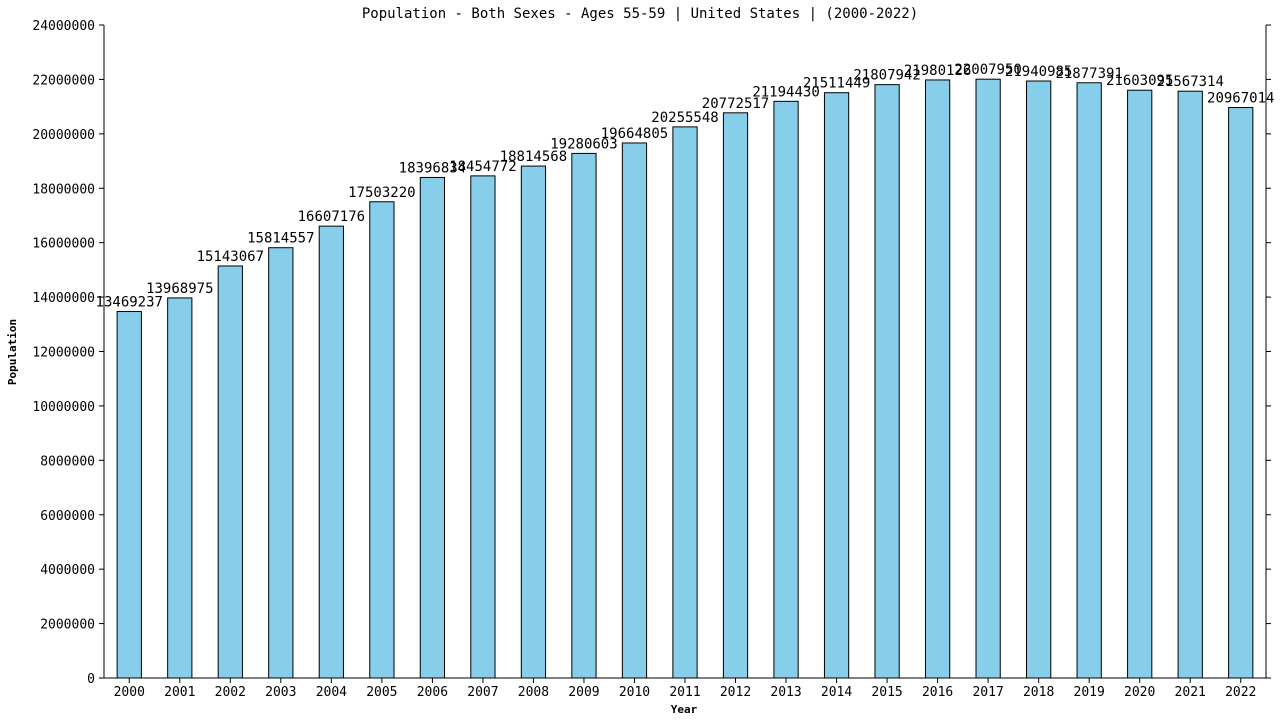 The image size is (1280, 720). I want to click on bar-2014, so click(836, 385).